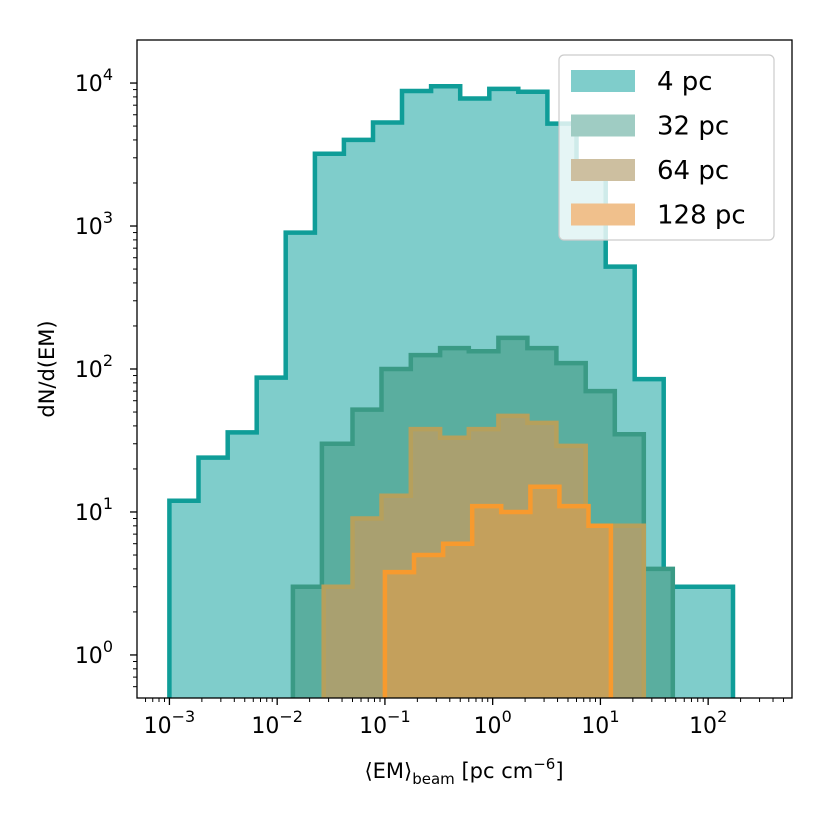  Describe the element at coordinates (170, 723) in the screenshot. I see `x-tick-label: 10⁻³` at that location.